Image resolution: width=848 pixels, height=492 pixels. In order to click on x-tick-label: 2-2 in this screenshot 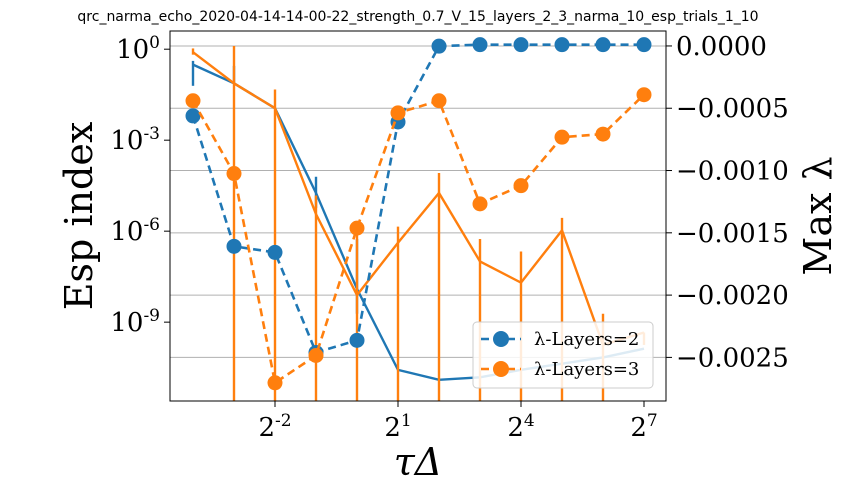, I will do `click(274, 427)`.